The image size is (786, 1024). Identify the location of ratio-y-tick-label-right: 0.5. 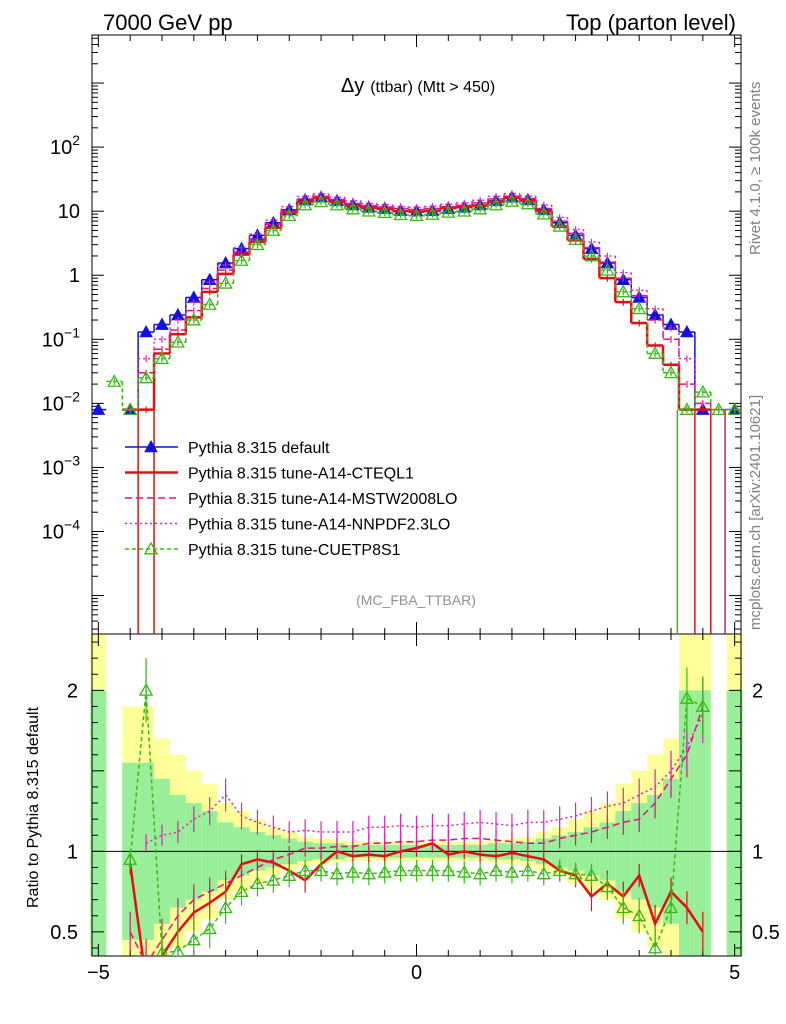
(766, 933).